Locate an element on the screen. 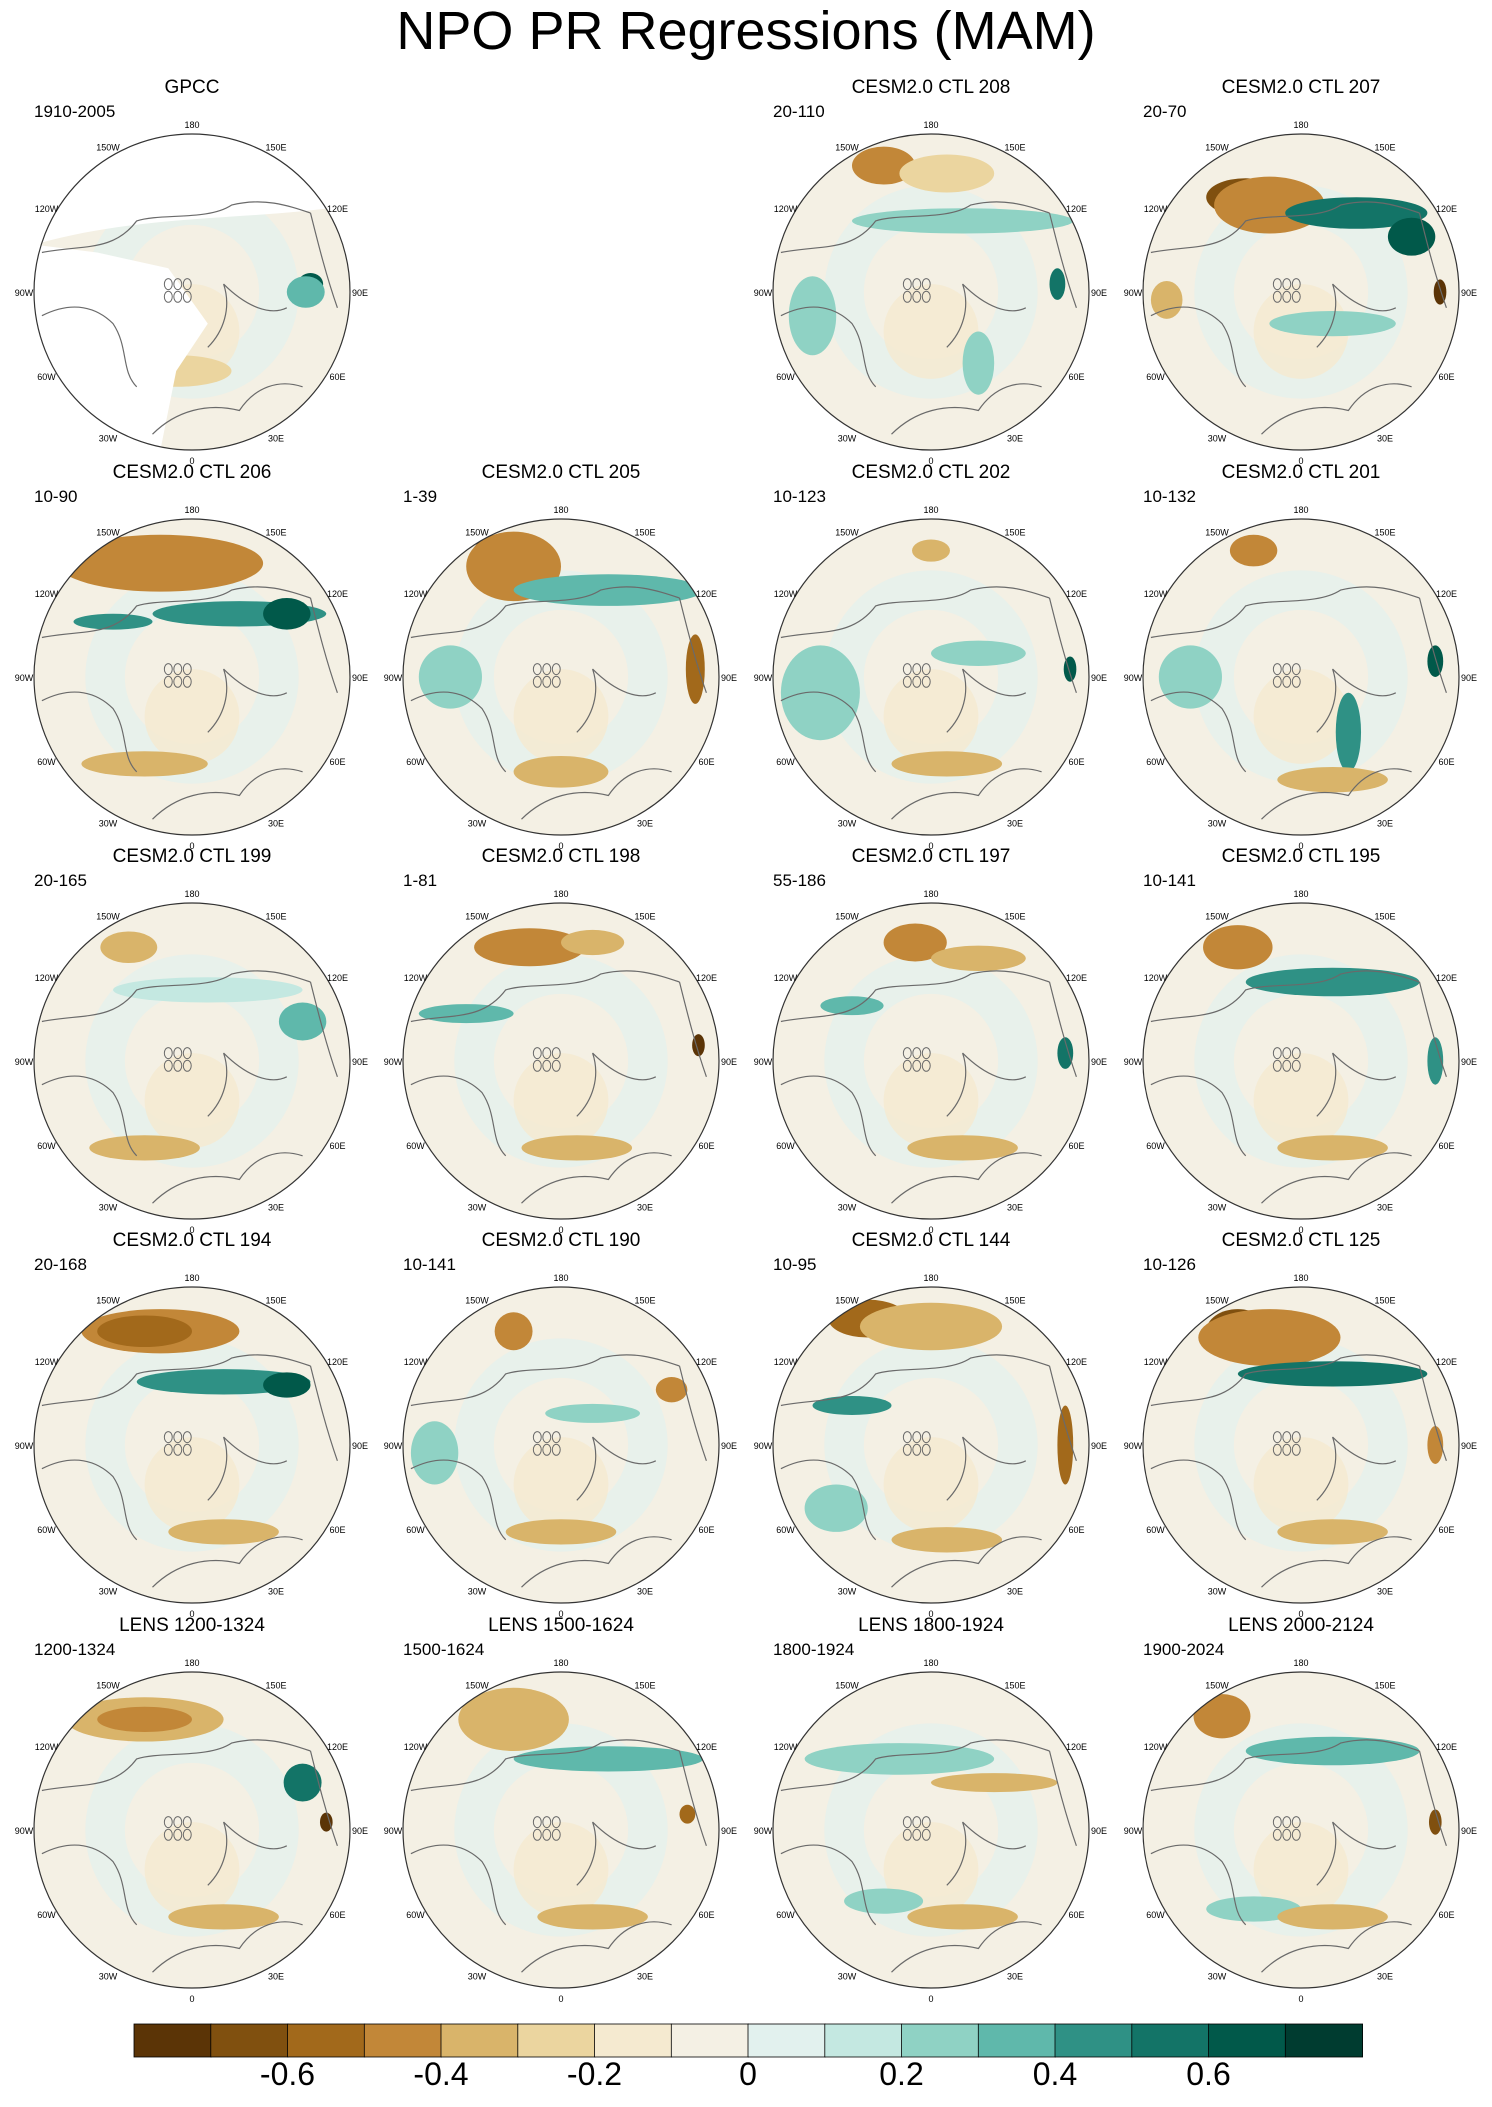 The height and width of the screenshot is (2107, 1492). panel-period: 1900-2024 is located at coordinates (1184, 1649).